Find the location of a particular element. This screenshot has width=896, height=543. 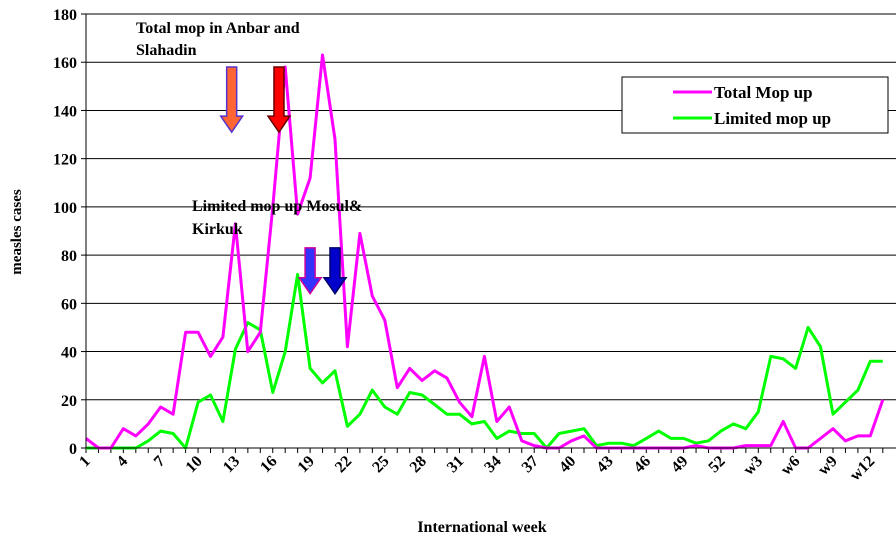

x-tick-label: 28 is located at coordinates (418, 464).